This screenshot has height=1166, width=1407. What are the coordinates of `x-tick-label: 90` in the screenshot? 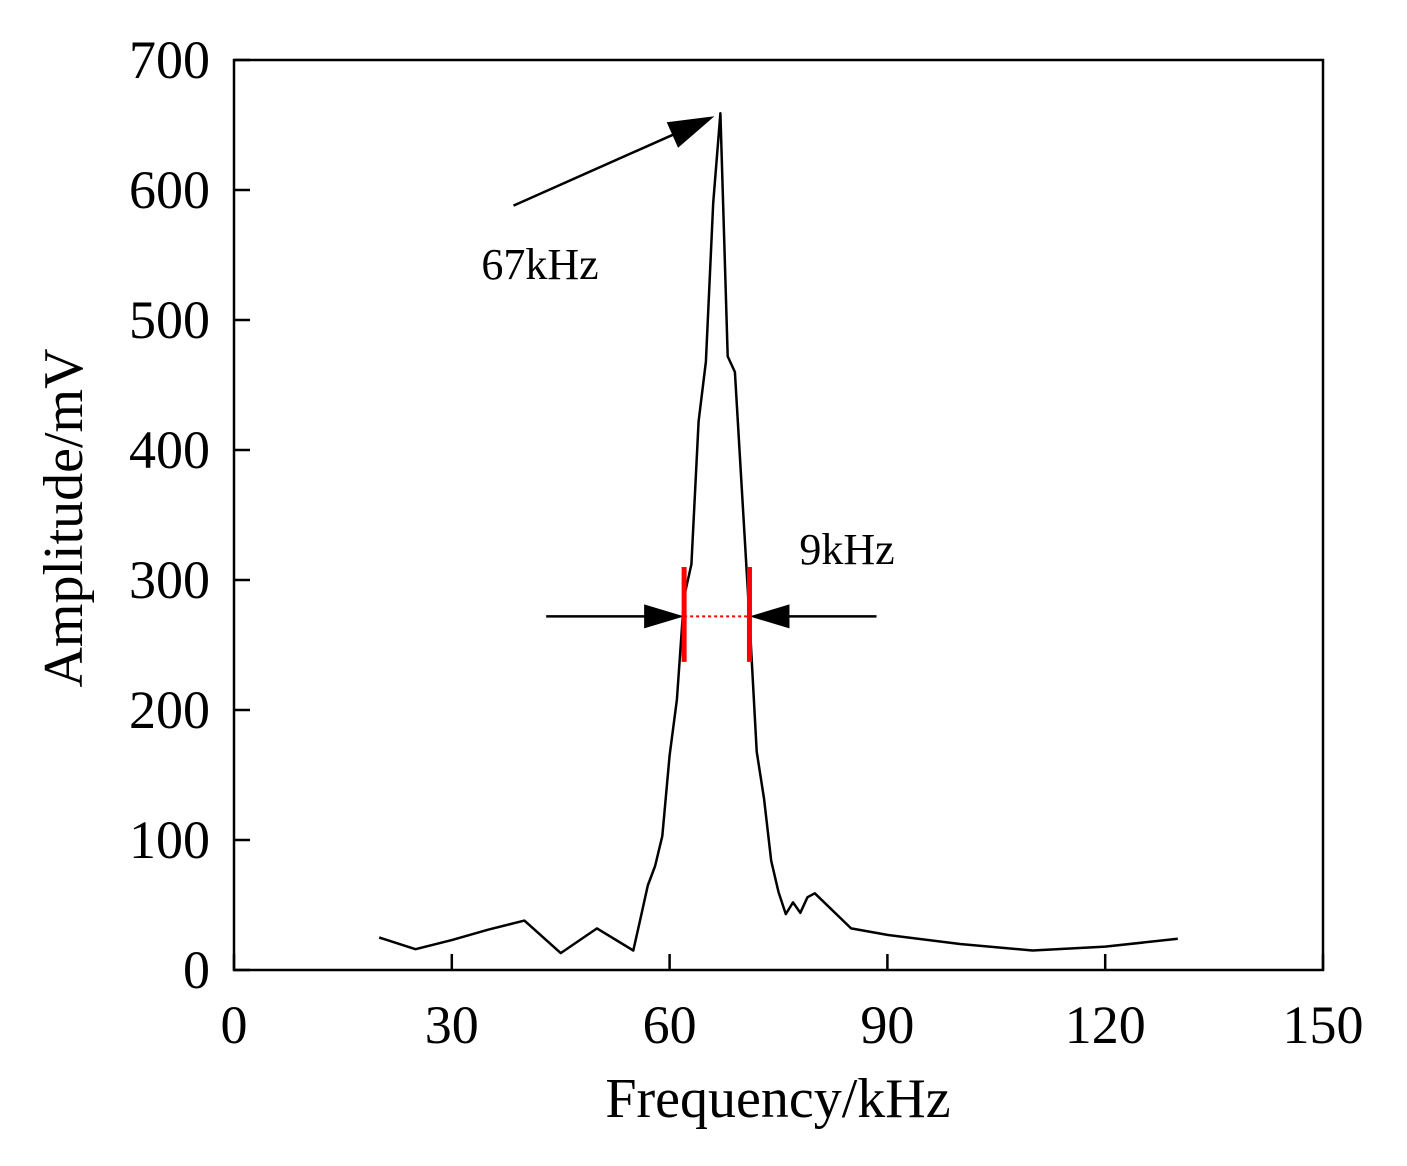 It's located at (887, 1025).